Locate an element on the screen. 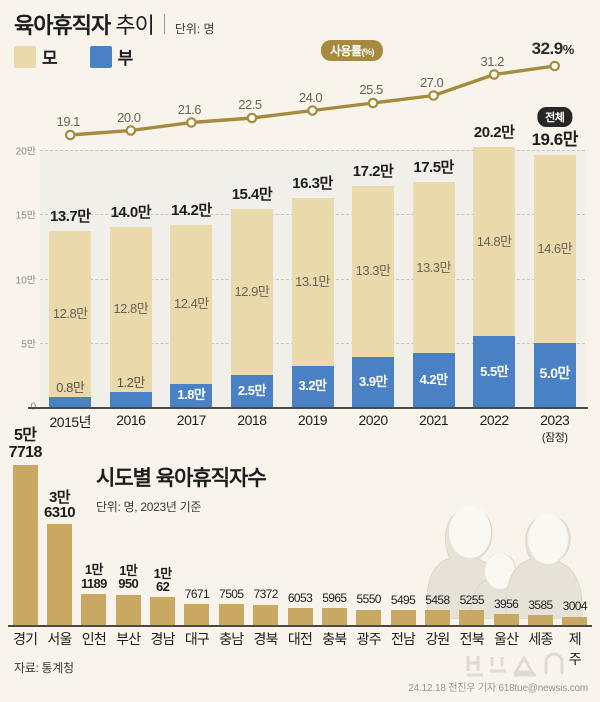 The height and width of the screenshot is (702, 600). bar-label-mo: 12.9만 is located at coordinates (252, 291).